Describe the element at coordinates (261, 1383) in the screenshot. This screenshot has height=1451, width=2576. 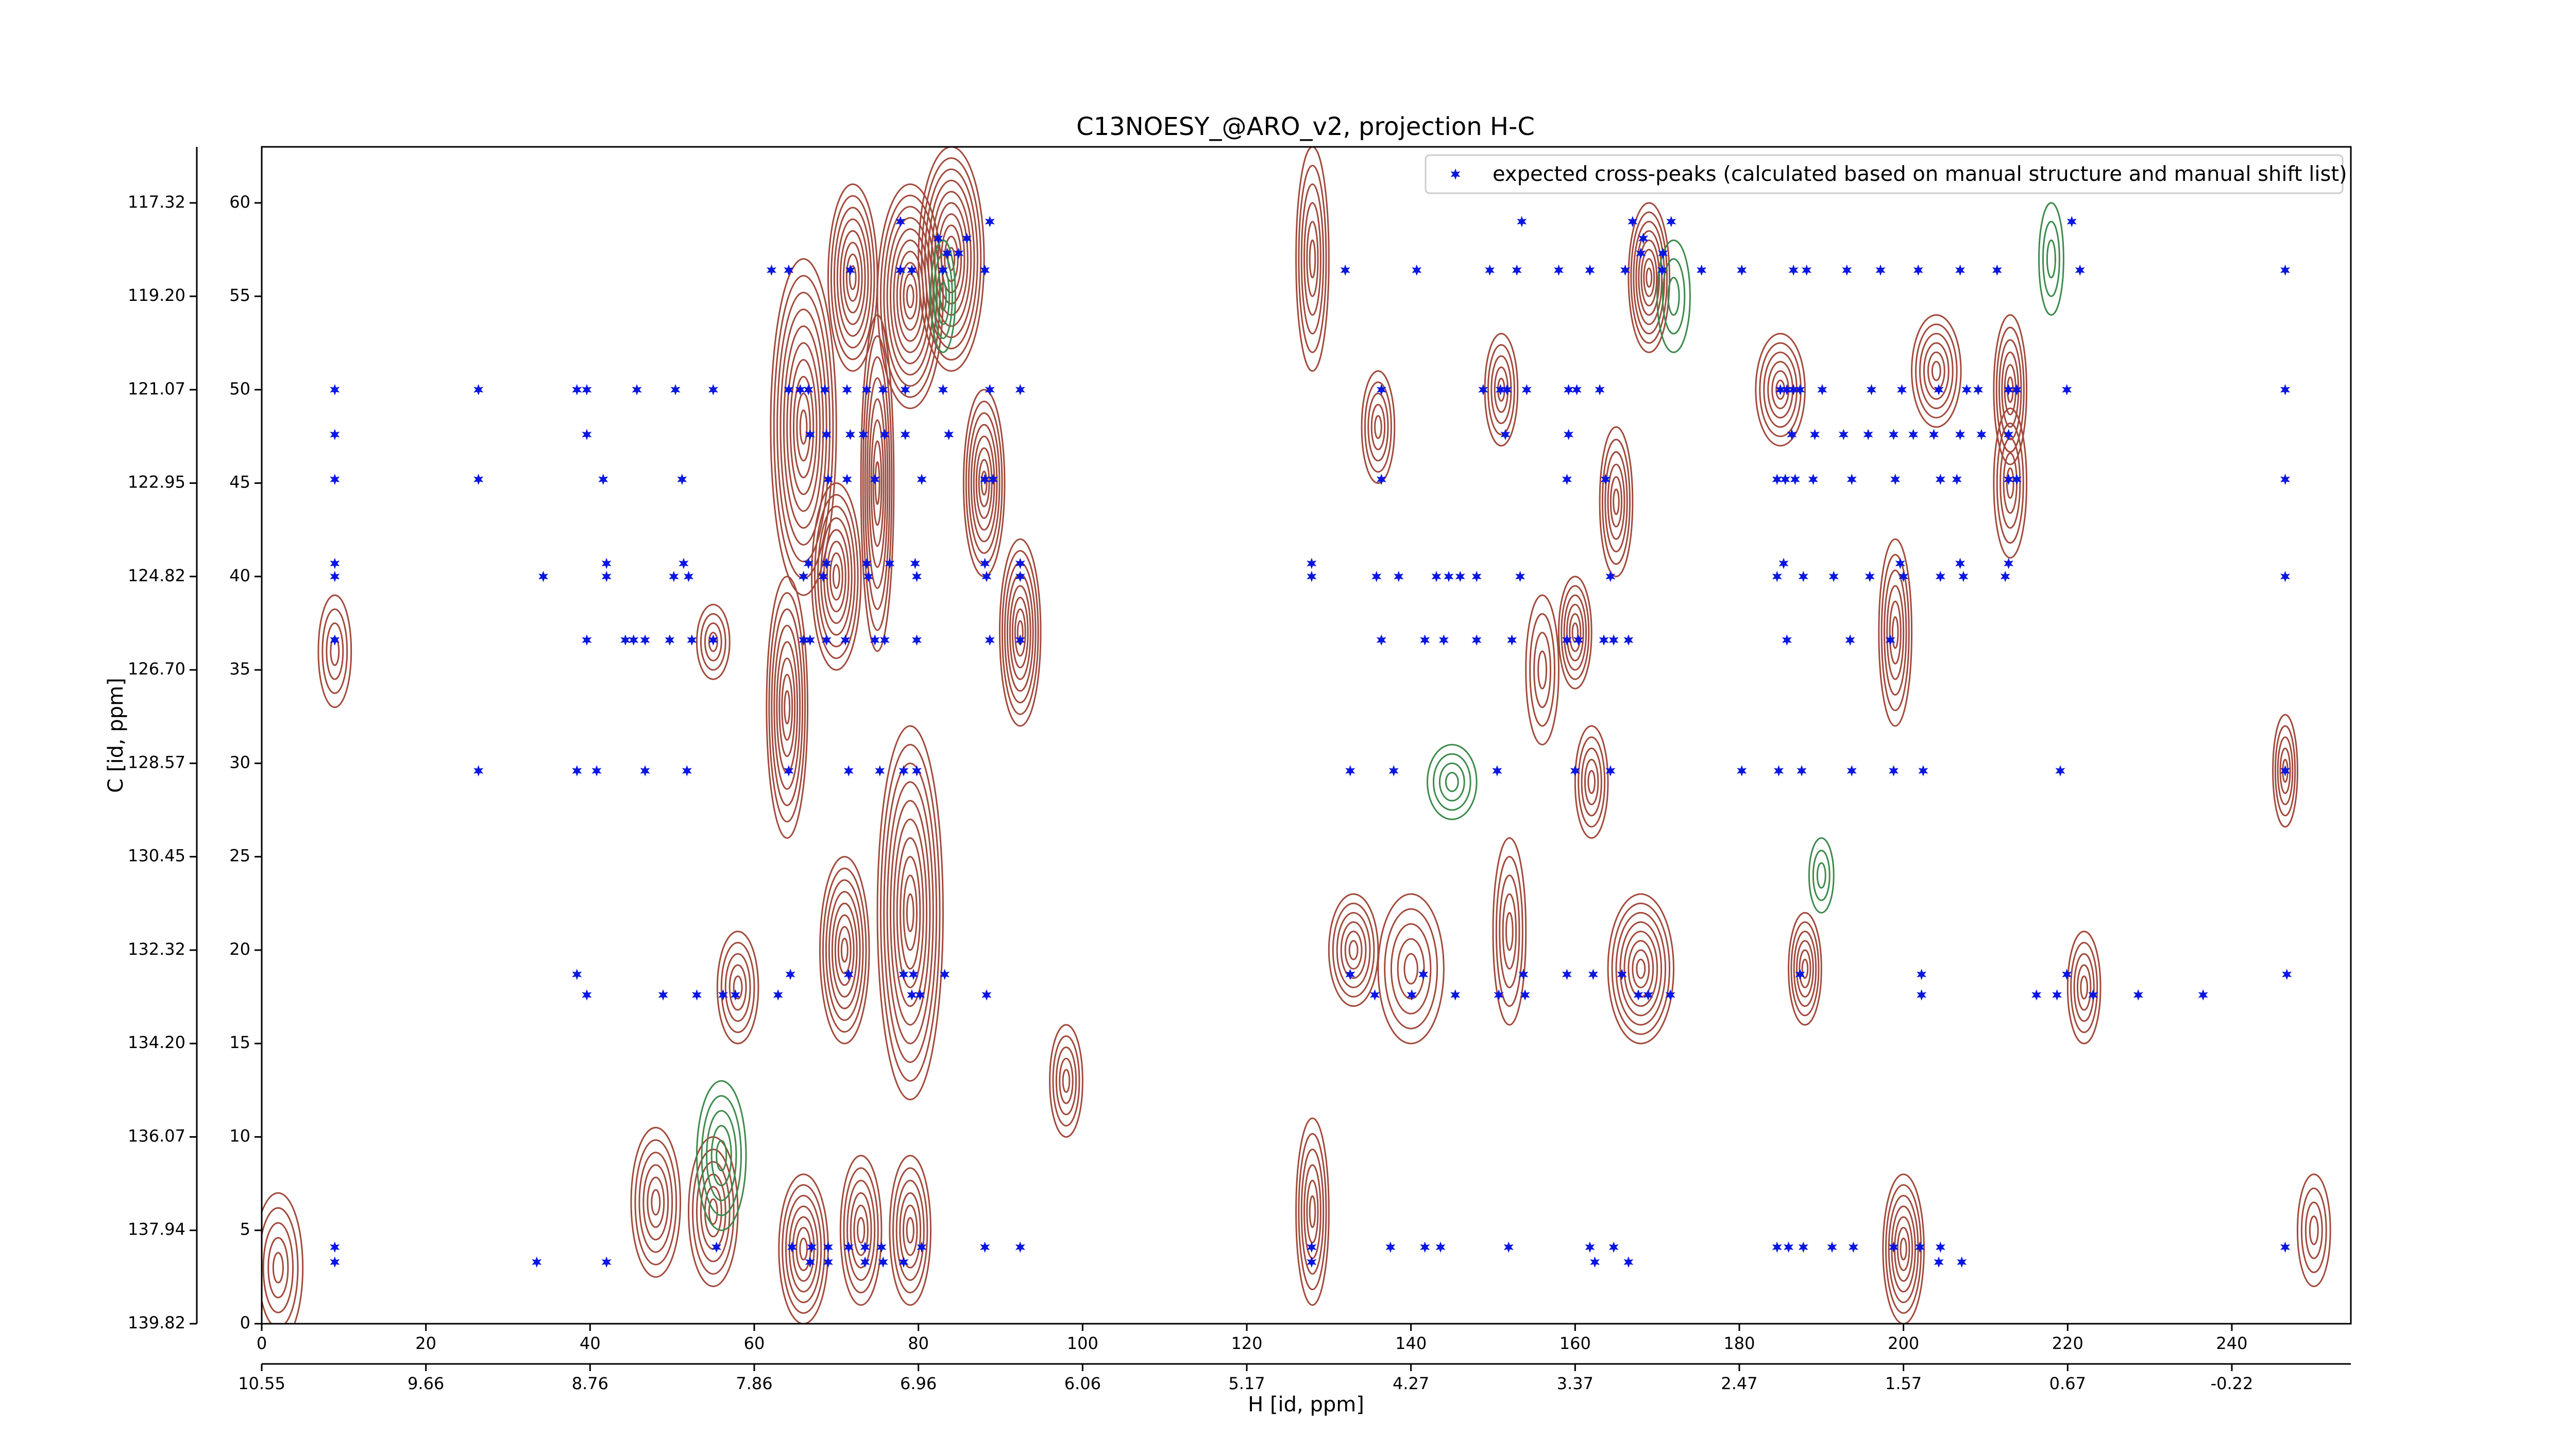
I see `x2-tick-label: 10.55` at that location.